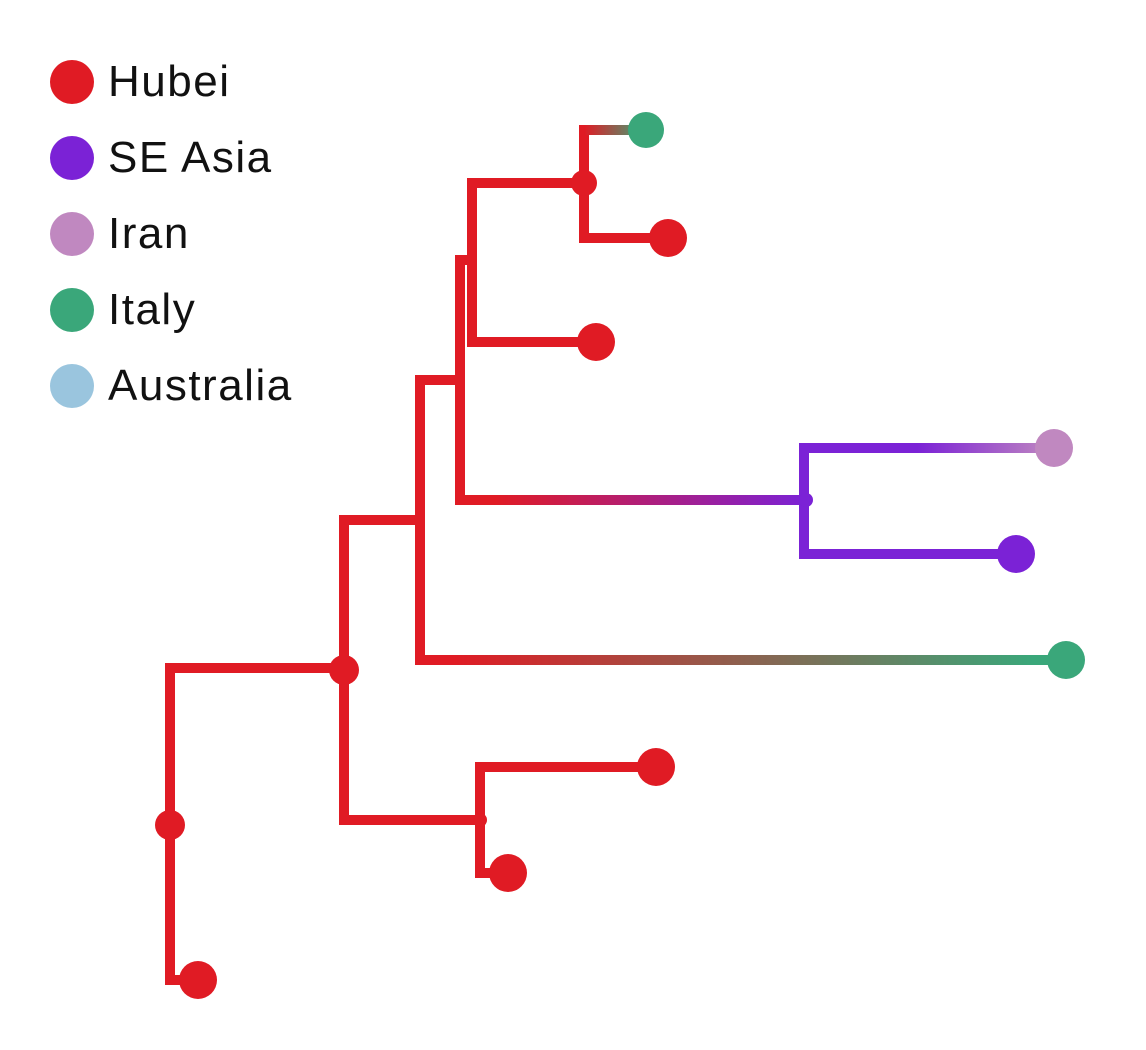  Describe the element at coordinates (626, 210) in the screenshot. I see `branch-node-f-down` at that location.